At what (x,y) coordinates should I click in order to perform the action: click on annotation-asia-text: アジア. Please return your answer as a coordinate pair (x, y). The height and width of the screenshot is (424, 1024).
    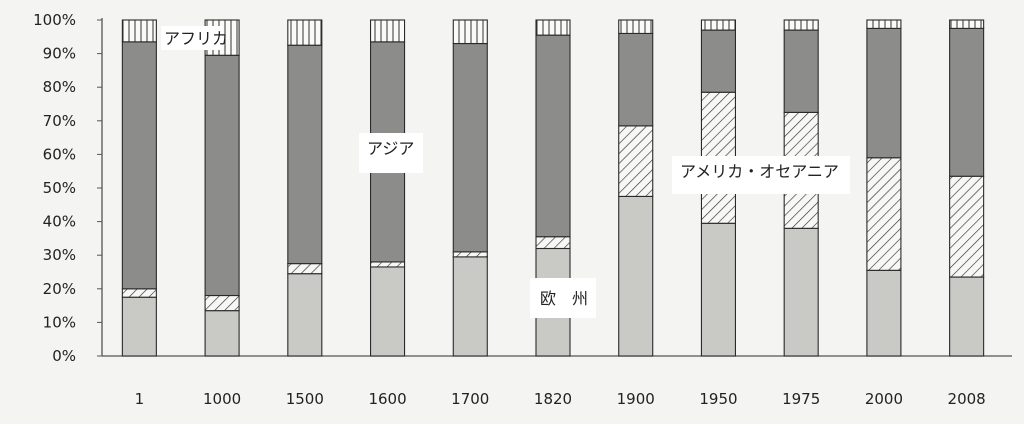
    Looking at the image, I should click on (390, 148).